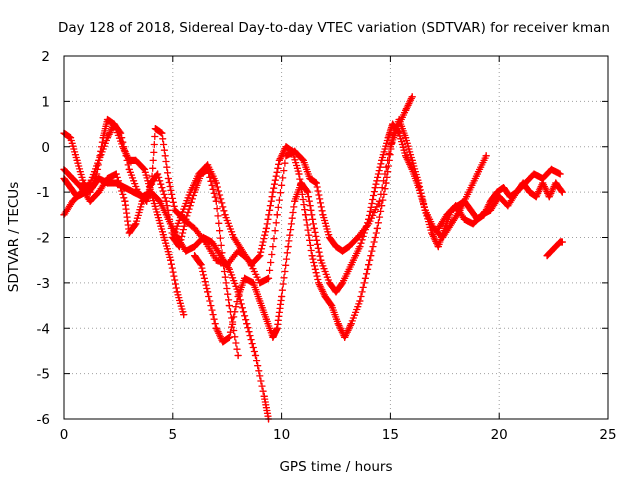 This screenshot has height=480, width=640. Describe the element at coordinates (499, 435) in the screenshot. I see `x-tick-label: 20` at that location.